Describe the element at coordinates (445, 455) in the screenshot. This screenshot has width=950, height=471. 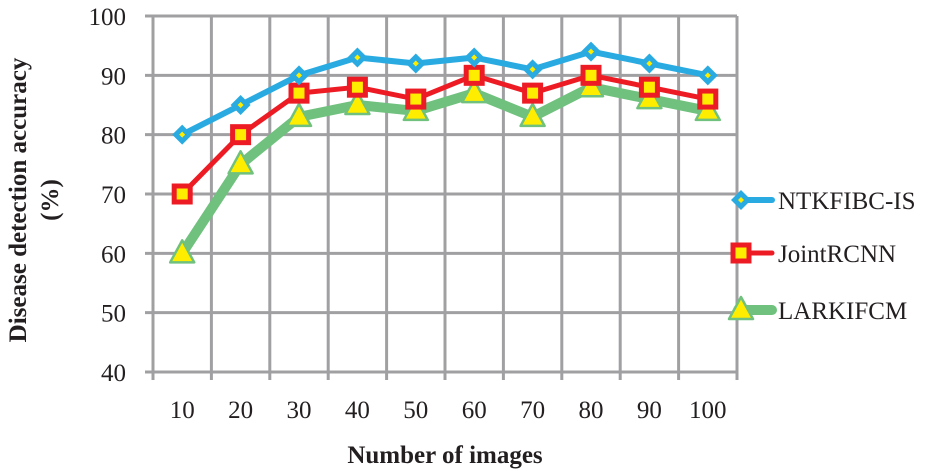
I see `x-axis-title: Number of images` at that location.